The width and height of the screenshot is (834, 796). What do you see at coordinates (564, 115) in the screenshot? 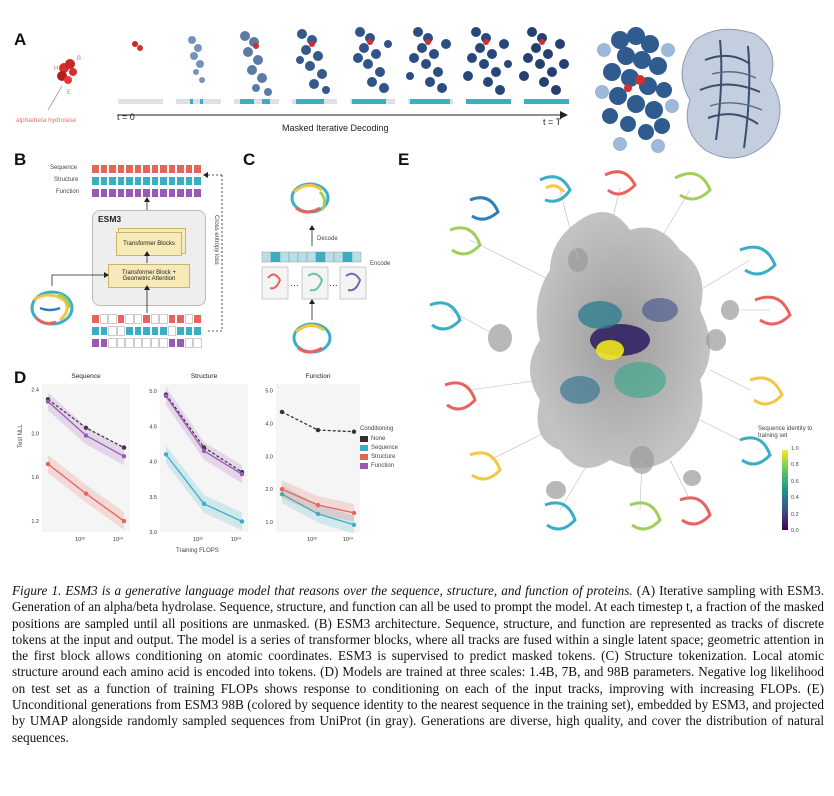
I see `decoding-axis-arrow` at bounding box center [564, 115].